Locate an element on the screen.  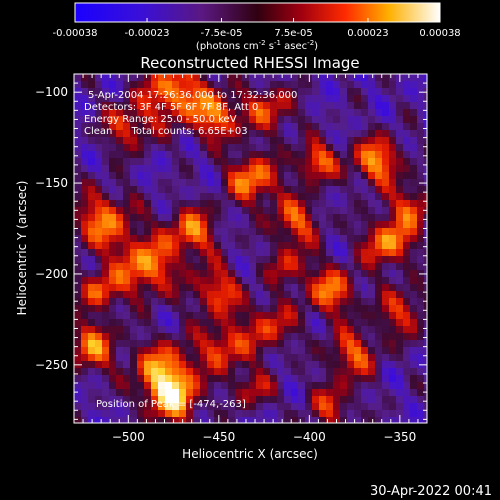
y-tick-label: −250 is located at coordinates (51, 365).